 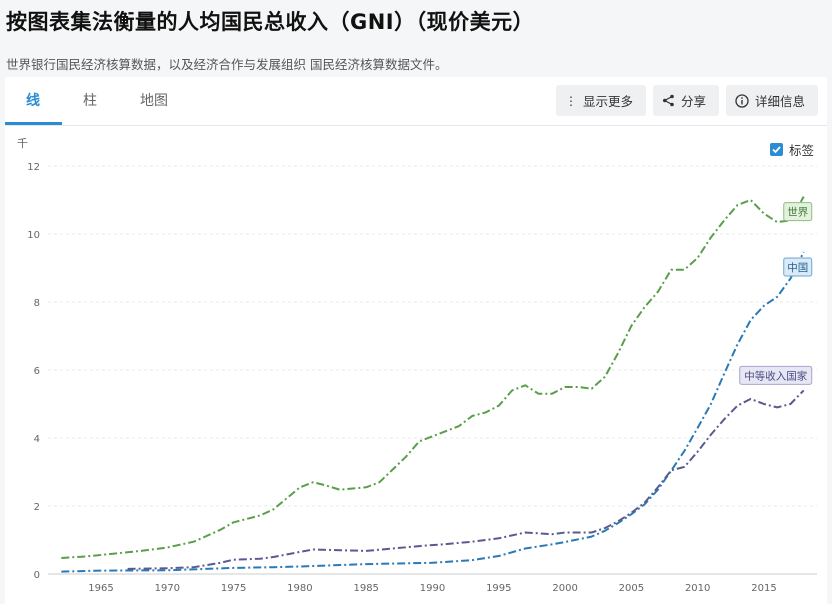 I want to click on labels-checkbox, so click(x=776, y=149).